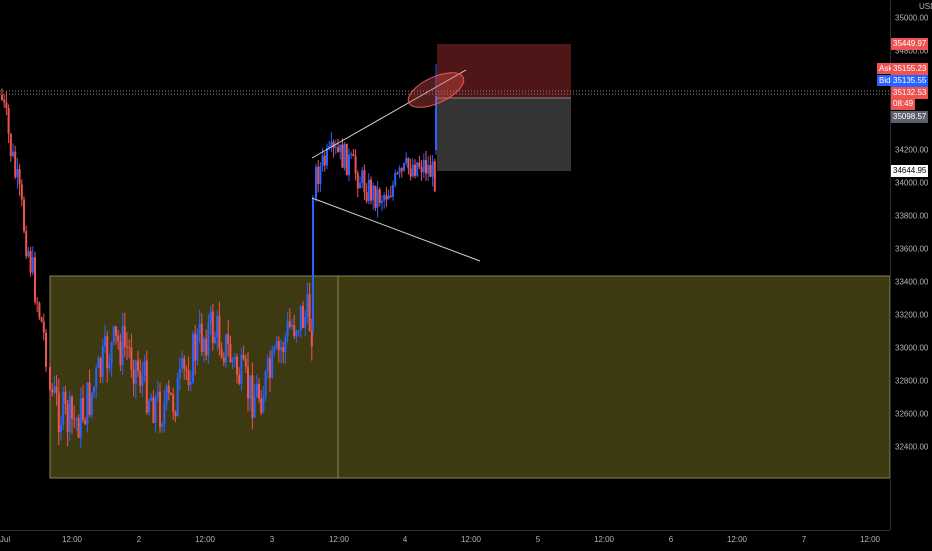 Image resolution: width=932 pixels, height=551 pixels. What do you see at coordinates (538, 539) in the screenshot?
I see `time-tick-label: 5` at bounding box center [538, 539].